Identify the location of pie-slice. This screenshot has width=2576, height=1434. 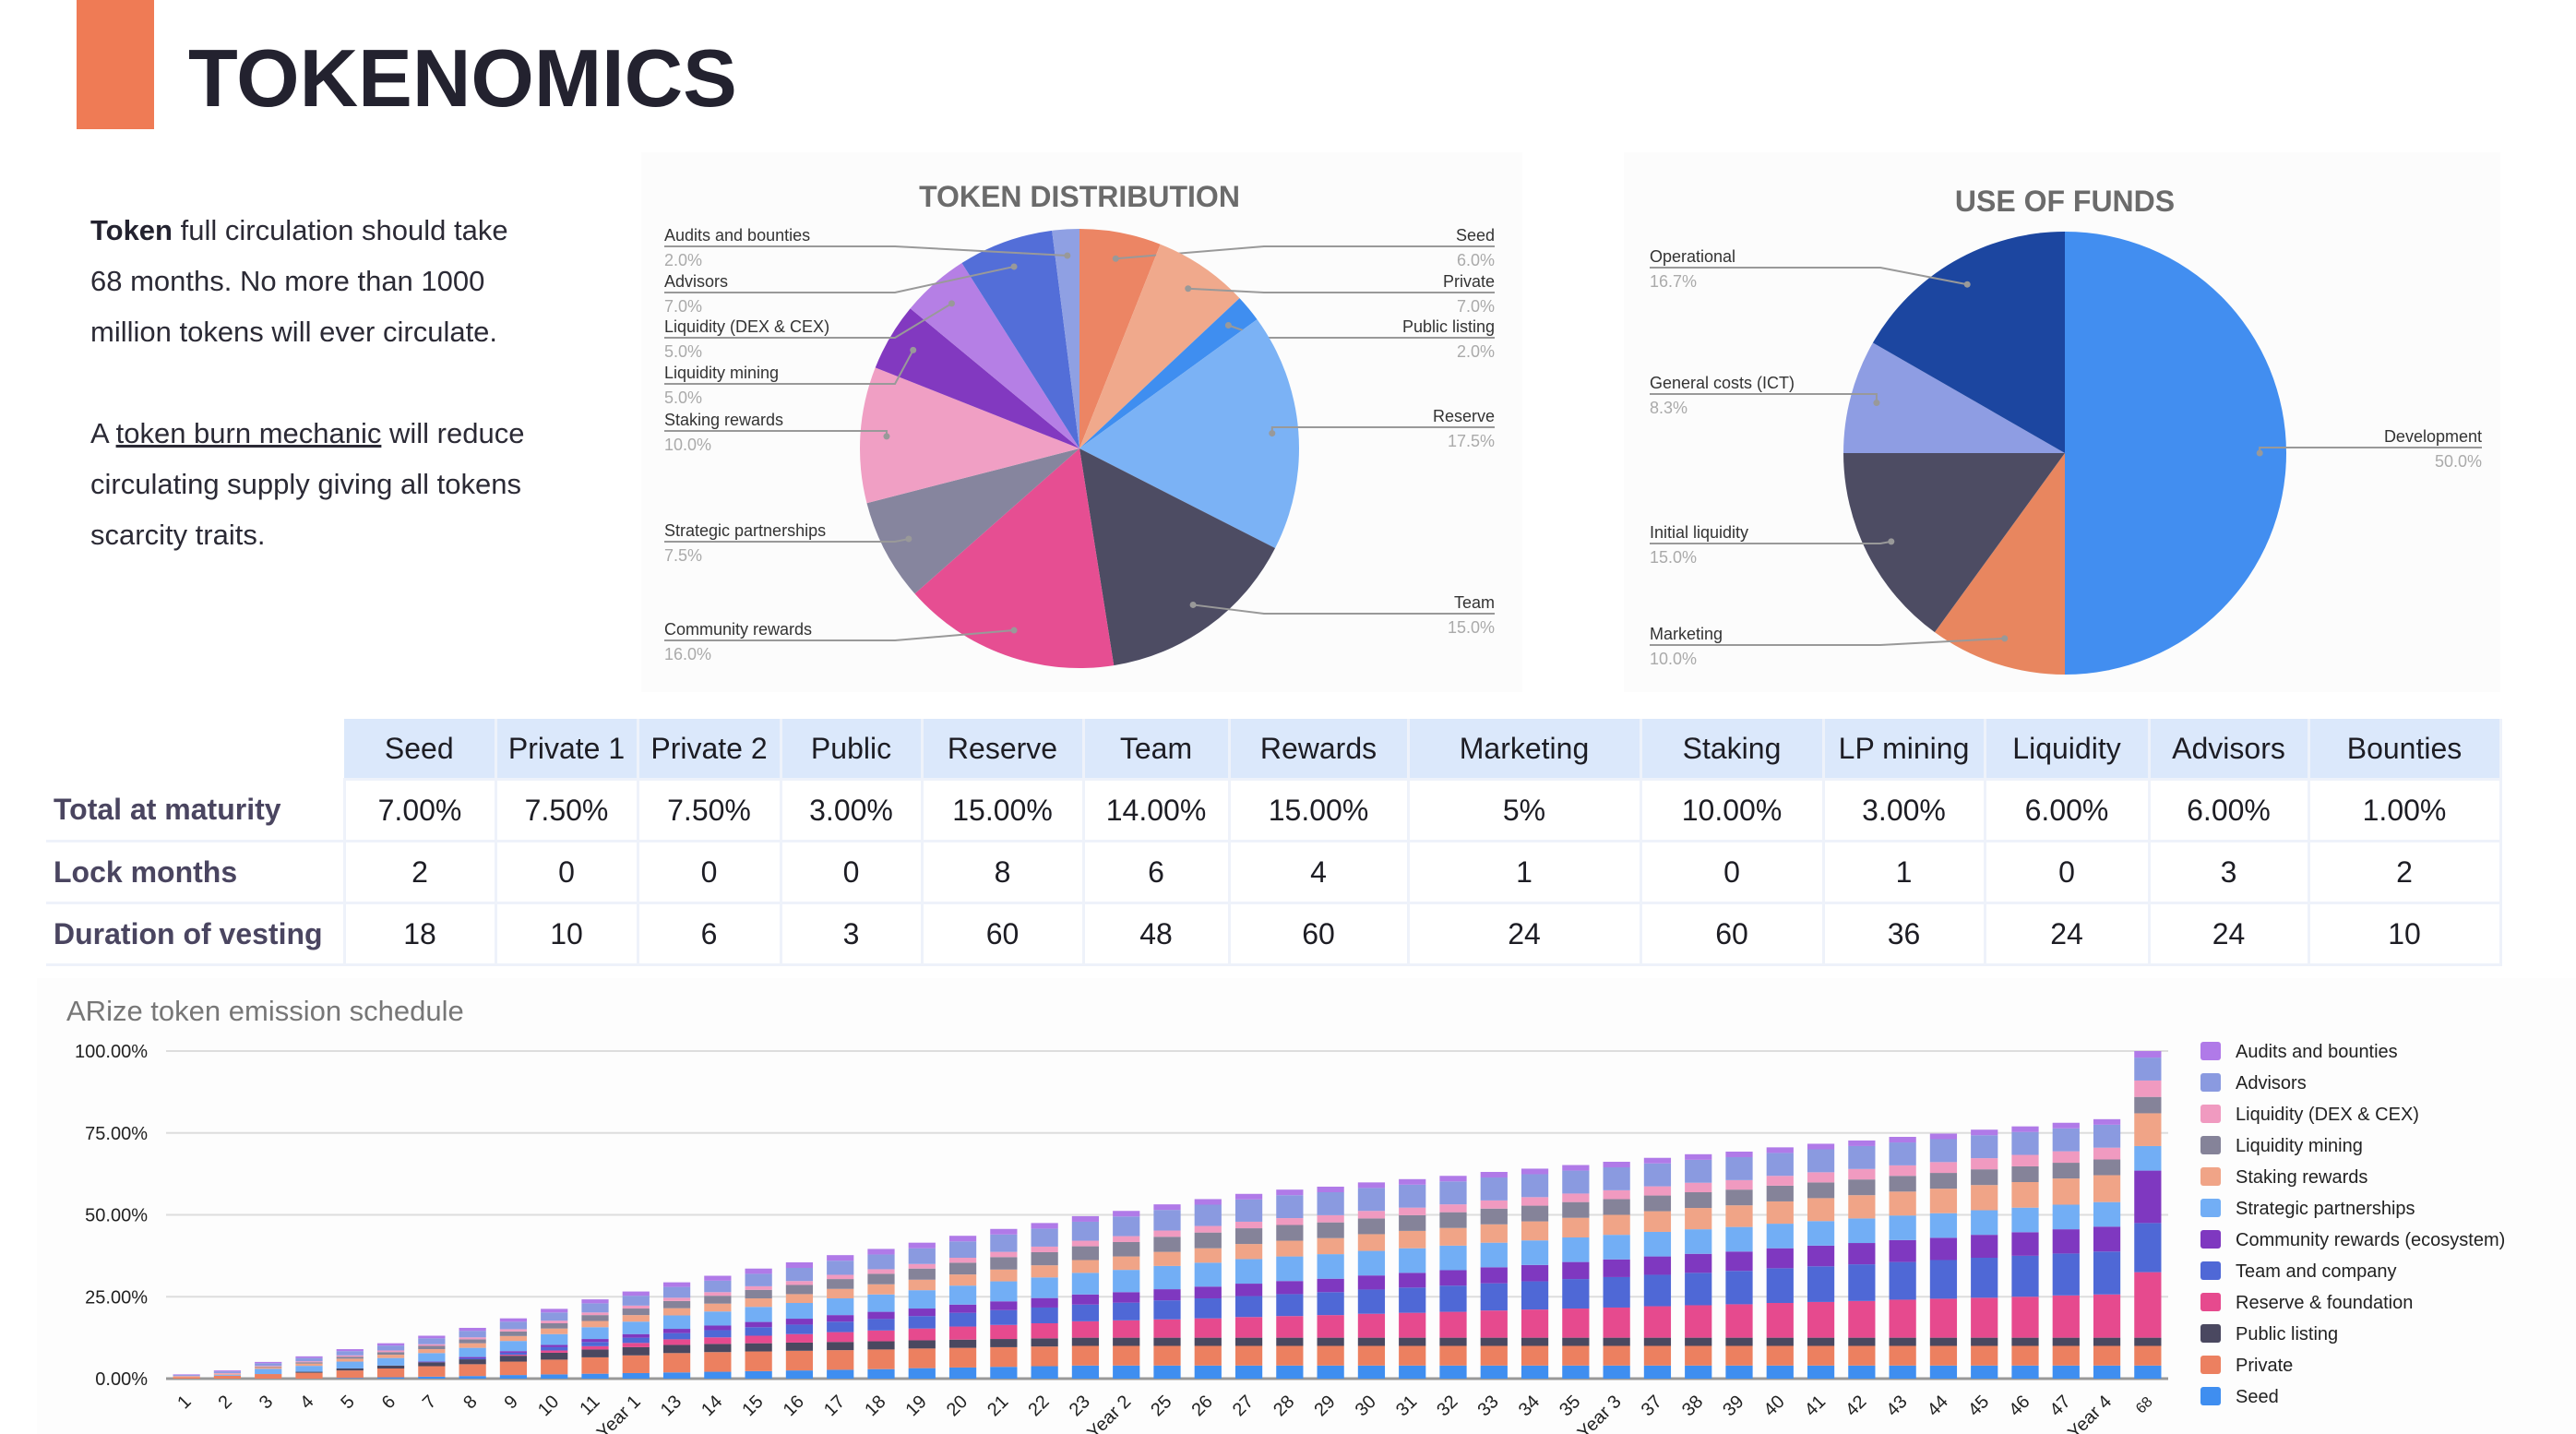
(1954, 543).